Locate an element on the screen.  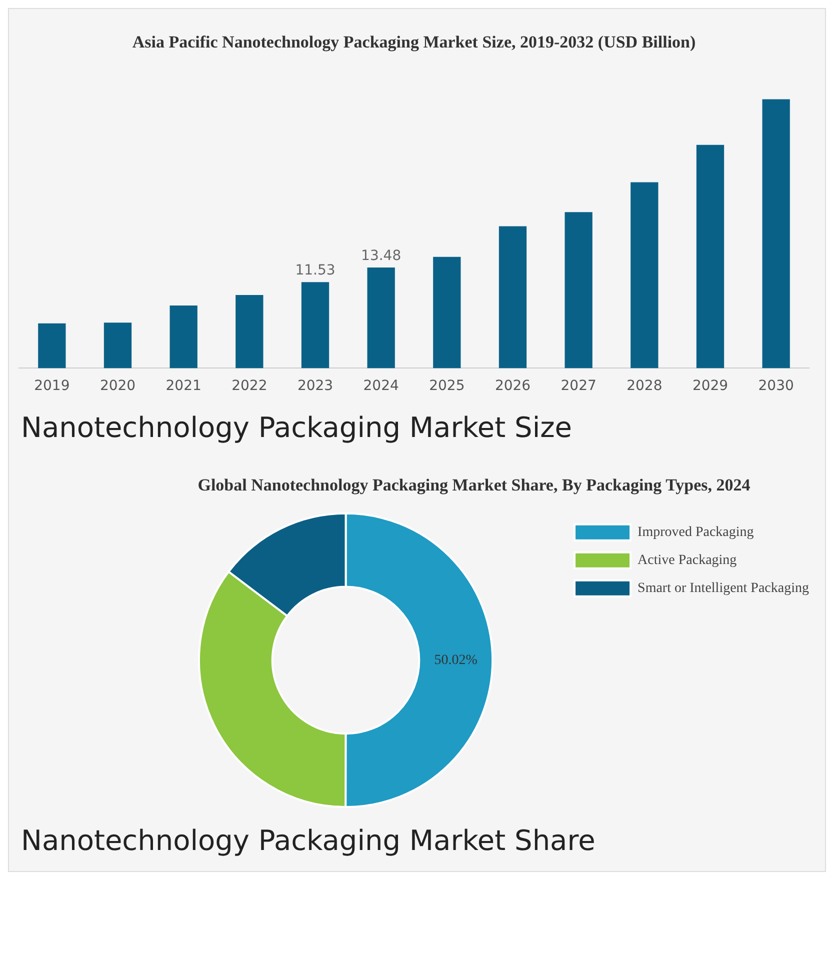
data-label: 50.02% is located at coordinates (456, 660).